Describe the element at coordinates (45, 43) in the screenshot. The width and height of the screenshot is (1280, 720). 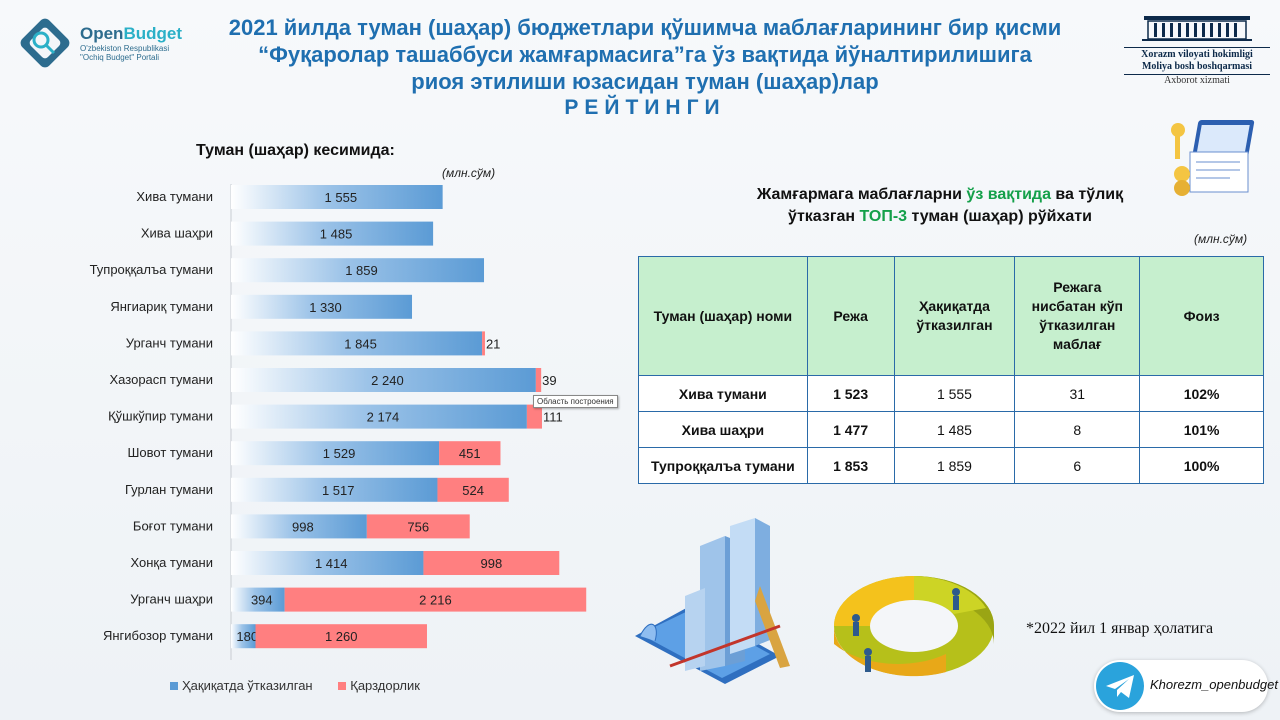
I see `openbudget-logo-icon` at that location.